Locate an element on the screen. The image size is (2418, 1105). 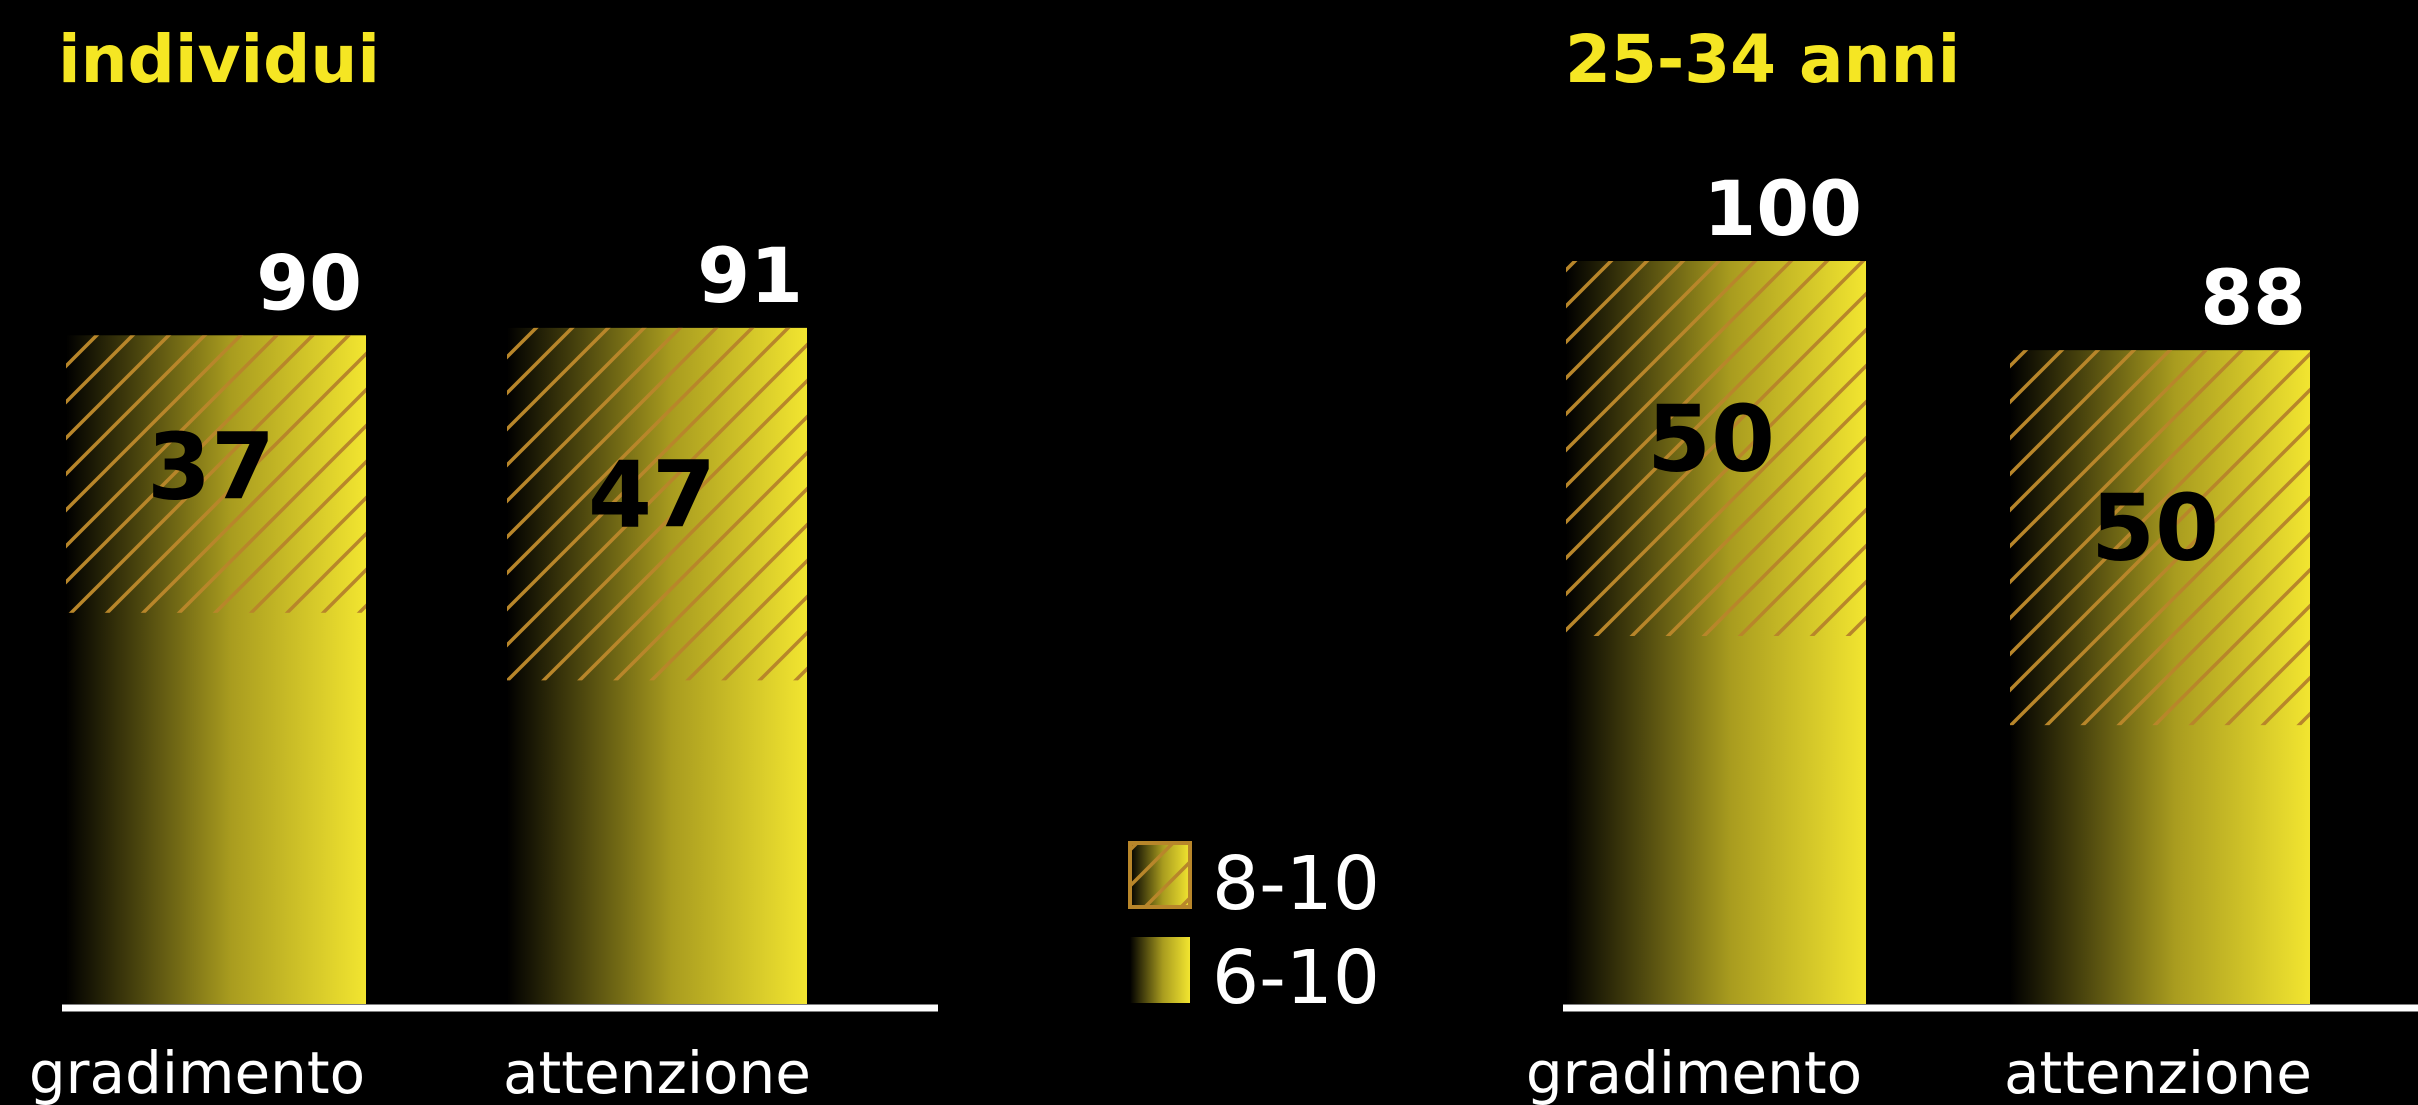
data-label-total: 100 is located at coordinates (1782, 208).